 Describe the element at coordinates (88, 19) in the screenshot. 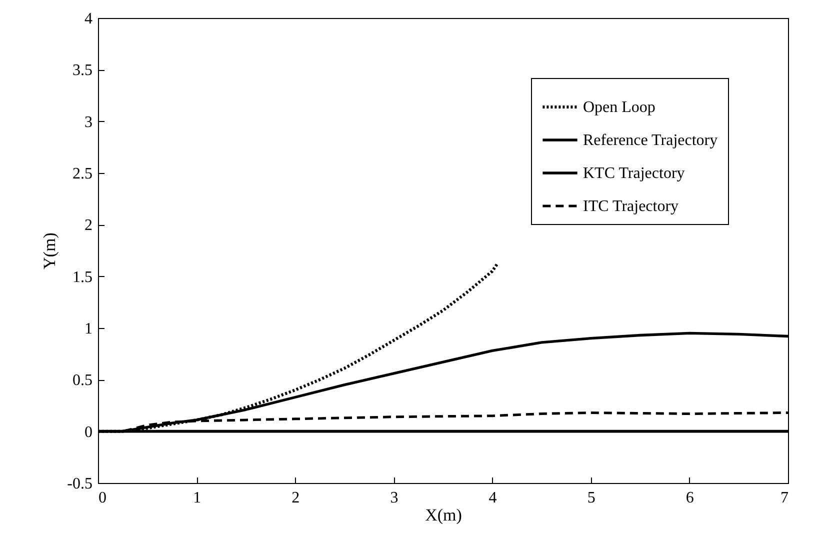

I see `y-tick-label: 4` at that location.